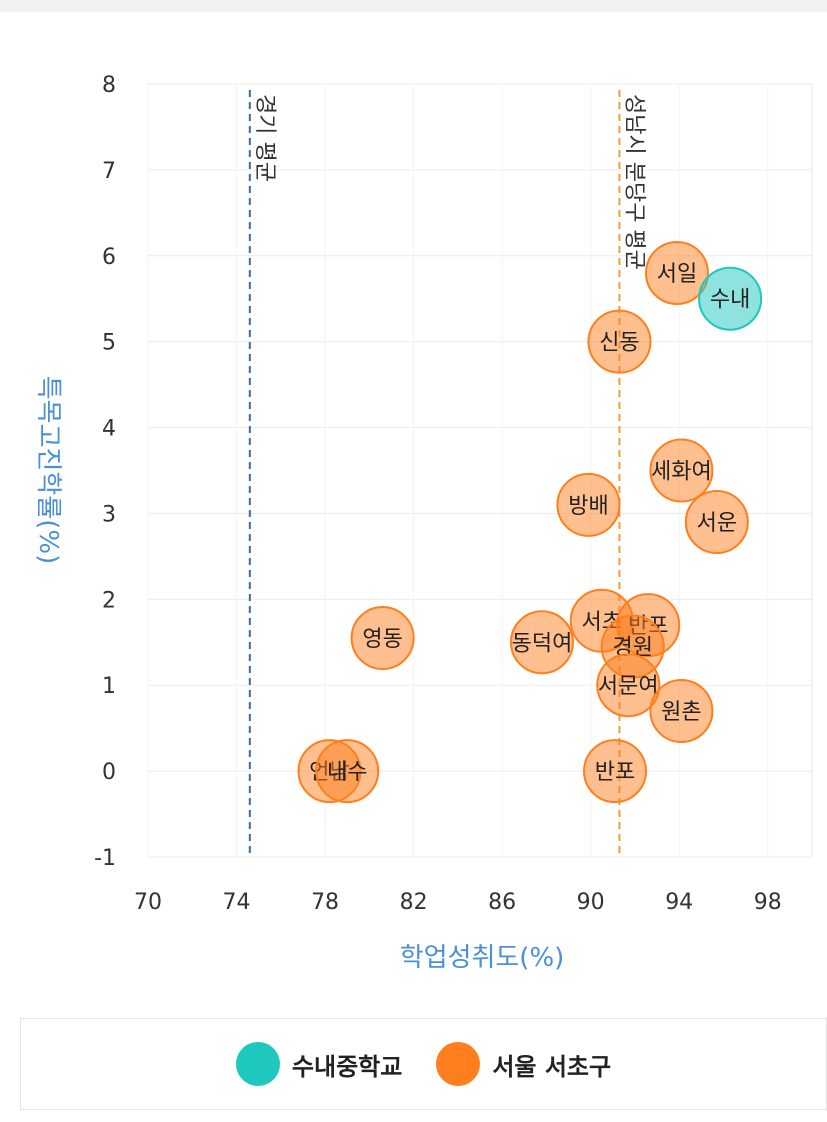 The height and width of the screenshot is (1122, 827). What do you see at coordinates (109, 514) in the screenshot?
I see `y-tick-label: 3` at bounding box center [109, 514].